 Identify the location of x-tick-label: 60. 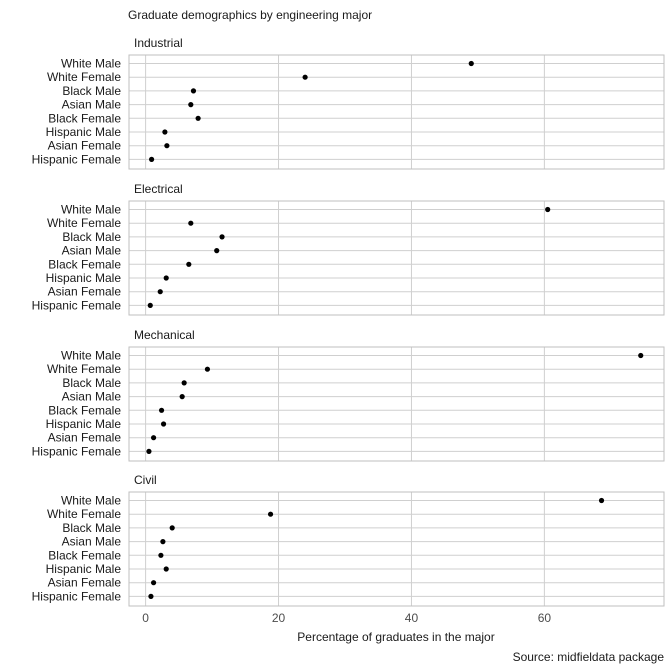
(545, 618).